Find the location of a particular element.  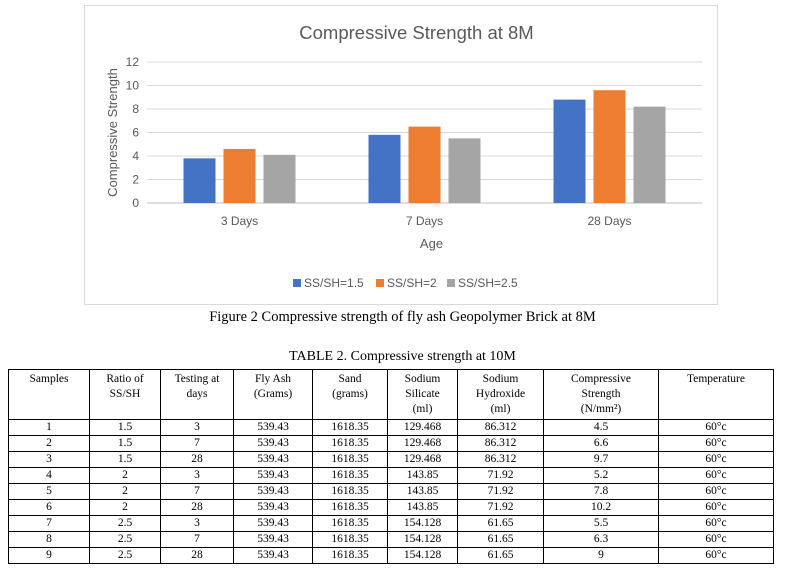

legend-label: SS/SH=2 is located at coordinates (412, 283).